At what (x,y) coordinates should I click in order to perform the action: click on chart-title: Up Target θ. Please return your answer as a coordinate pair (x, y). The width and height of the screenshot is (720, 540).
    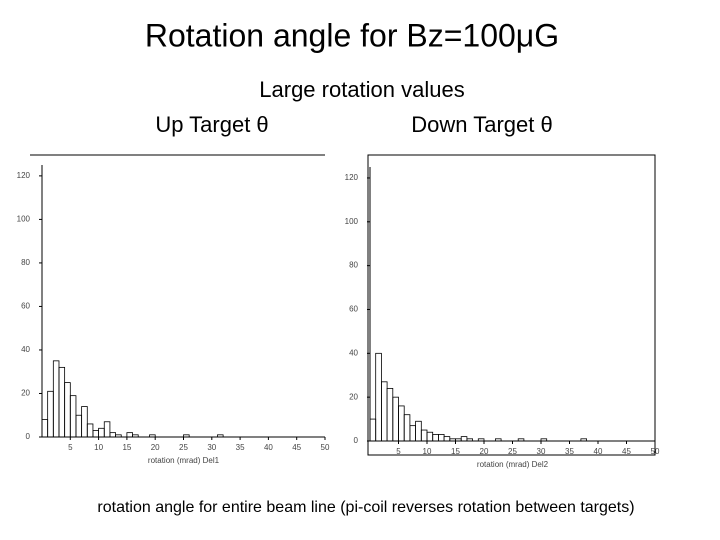
    Looking at the image, I should click on (211, 124).